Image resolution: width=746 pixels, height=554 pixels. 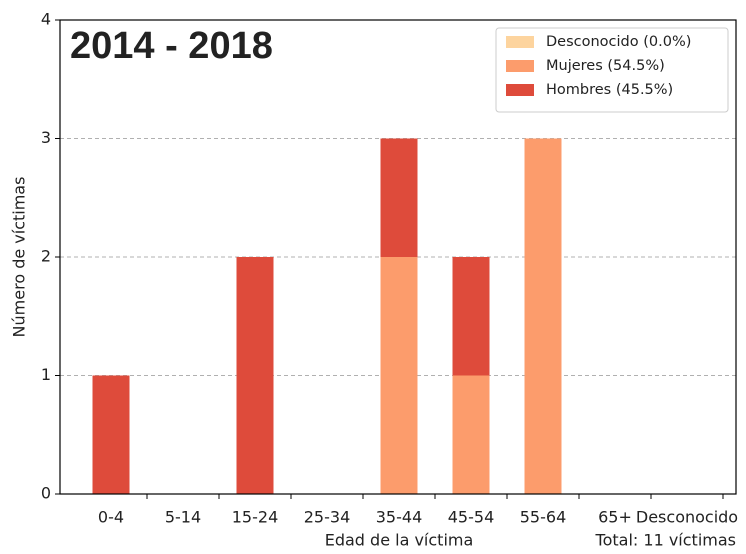 What do you see at coordinates (255, 517) in the screenshot?
I see `x-tick-label: 15-24` at bounding box center [255, 517].